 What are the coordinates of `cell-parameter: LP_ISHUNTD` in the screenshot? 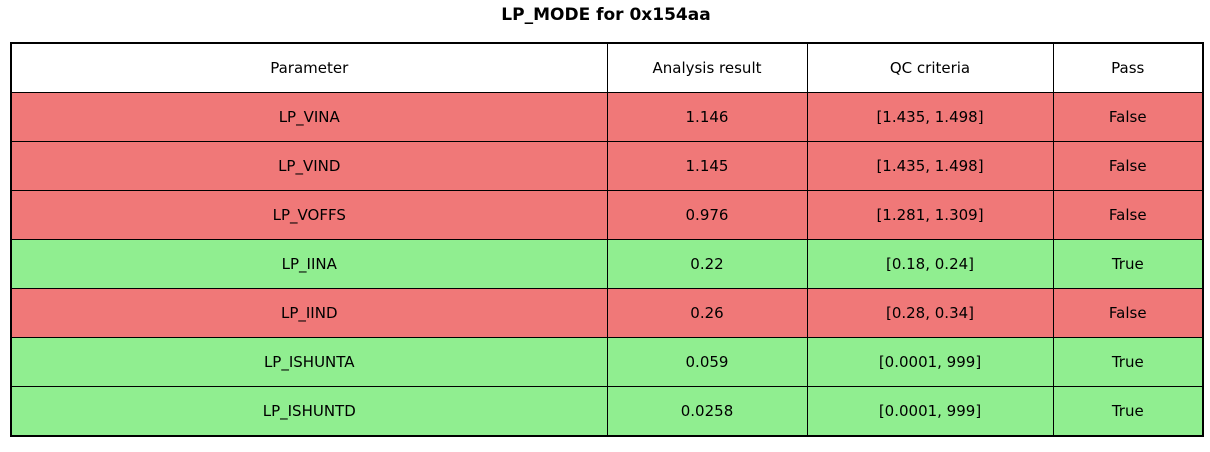 It's located at (309, 411).